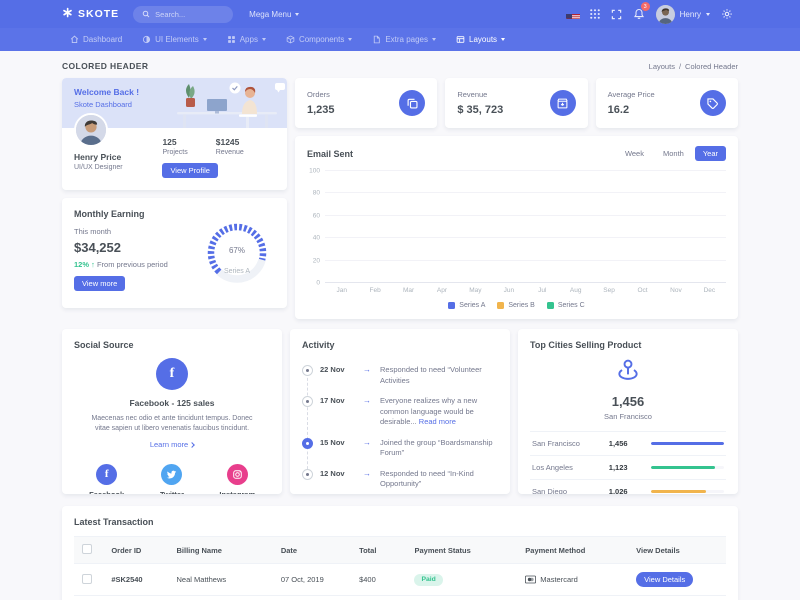  What do you see at coordinates (573, 550) in the screenshot?
I see `table-header: Payment Method` at bounding box center [573, 550].